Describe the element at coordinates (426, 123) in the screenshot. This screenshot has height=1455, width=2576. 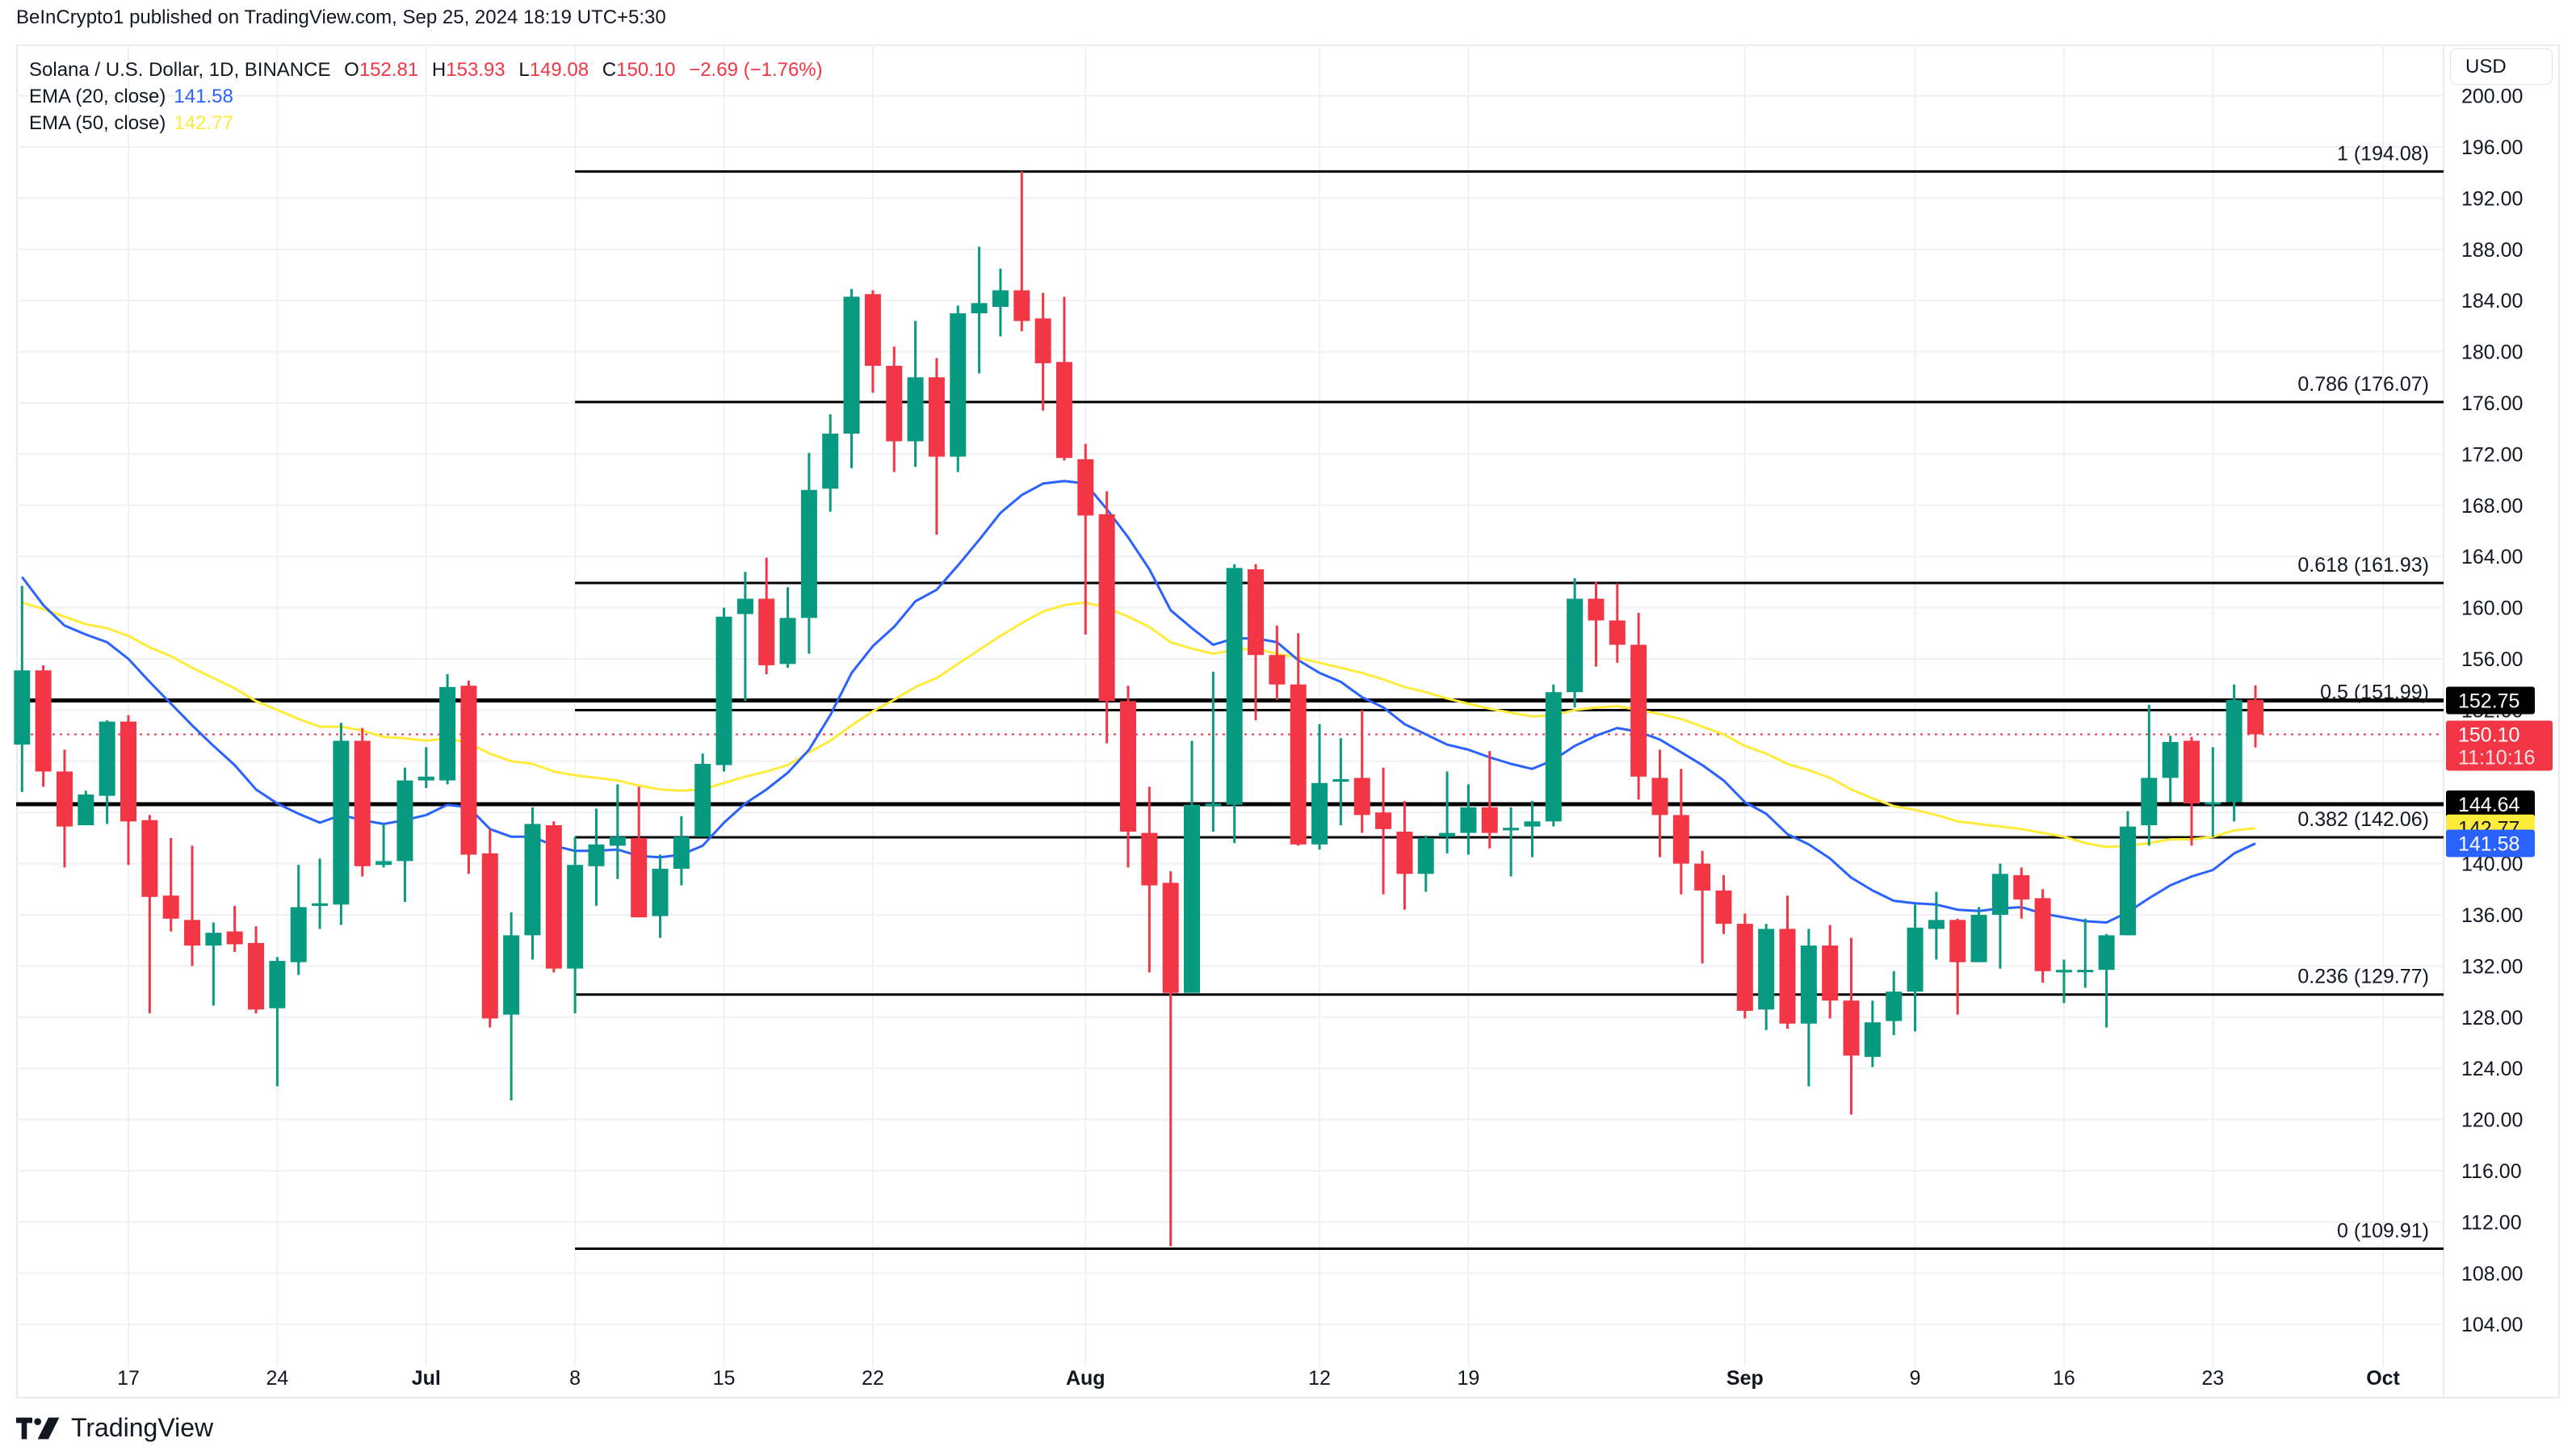
I see `legend-ema50-row: EMA (50, close) 142.77` at that location.